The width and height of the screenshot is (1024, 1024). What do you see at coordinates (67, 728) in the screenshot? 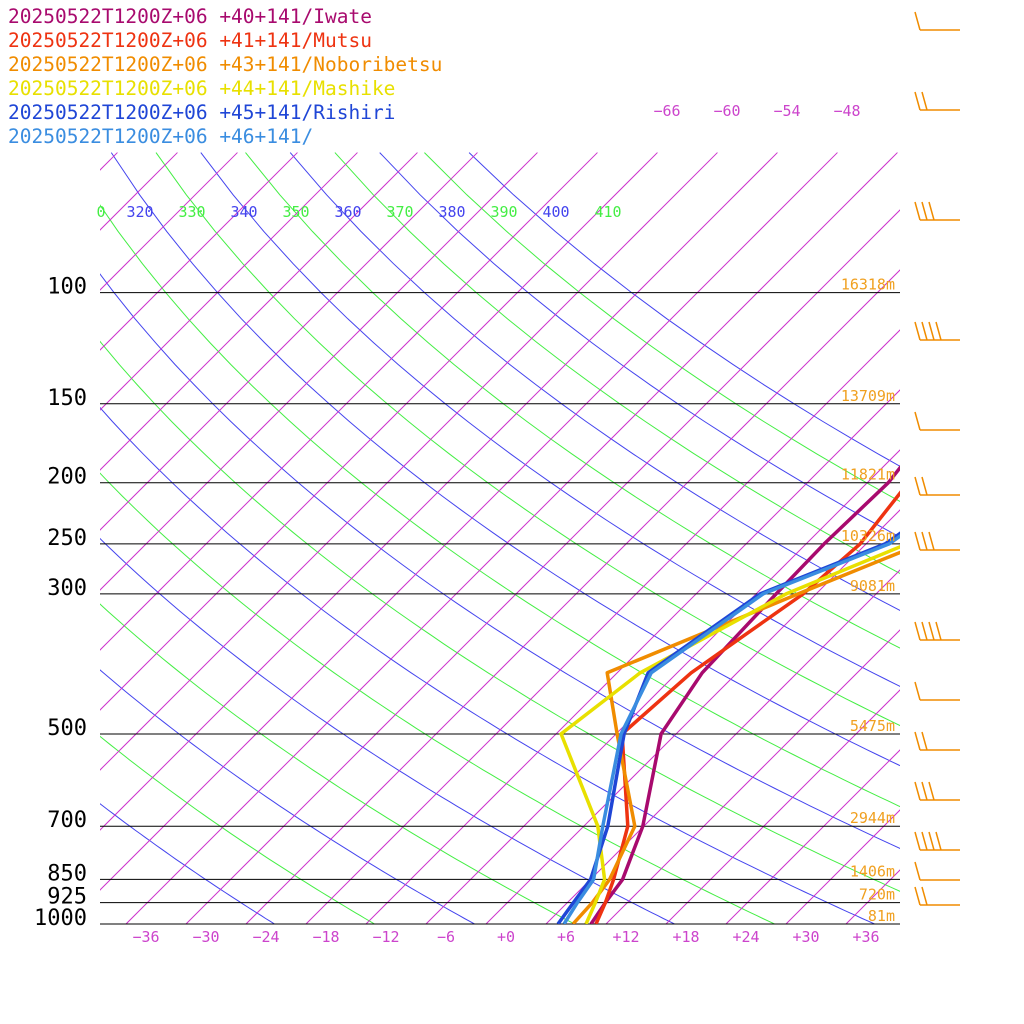
I see `pressure-label: 500` at bounding box center [67, 728].